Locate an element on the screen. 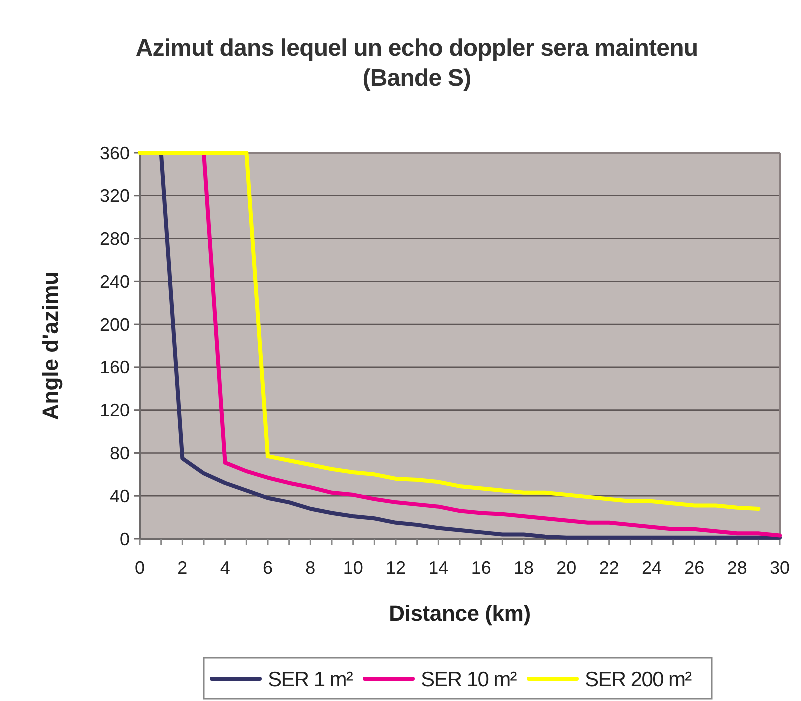 This screenshot has height=701, width=801. y-tick-label: 160 is located at coordinates (115, 368).